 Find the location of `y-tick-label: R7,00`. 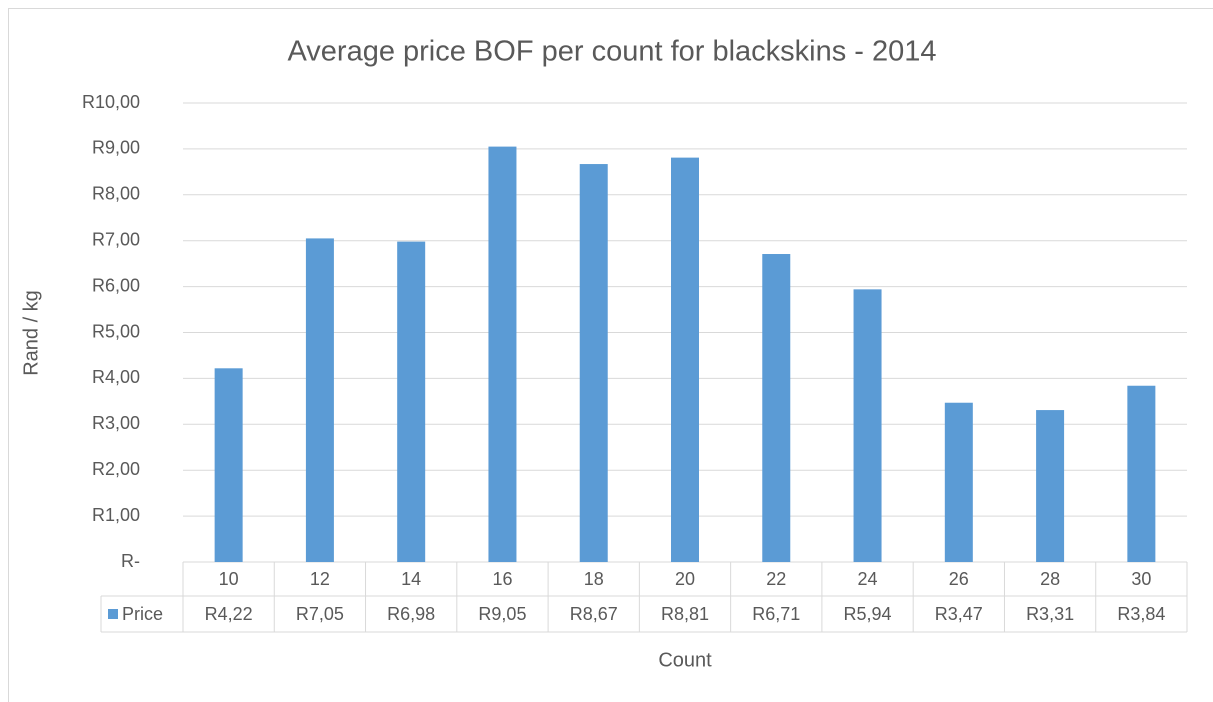

y-tick-label: R7,00 is located at coordinates (116, 239).